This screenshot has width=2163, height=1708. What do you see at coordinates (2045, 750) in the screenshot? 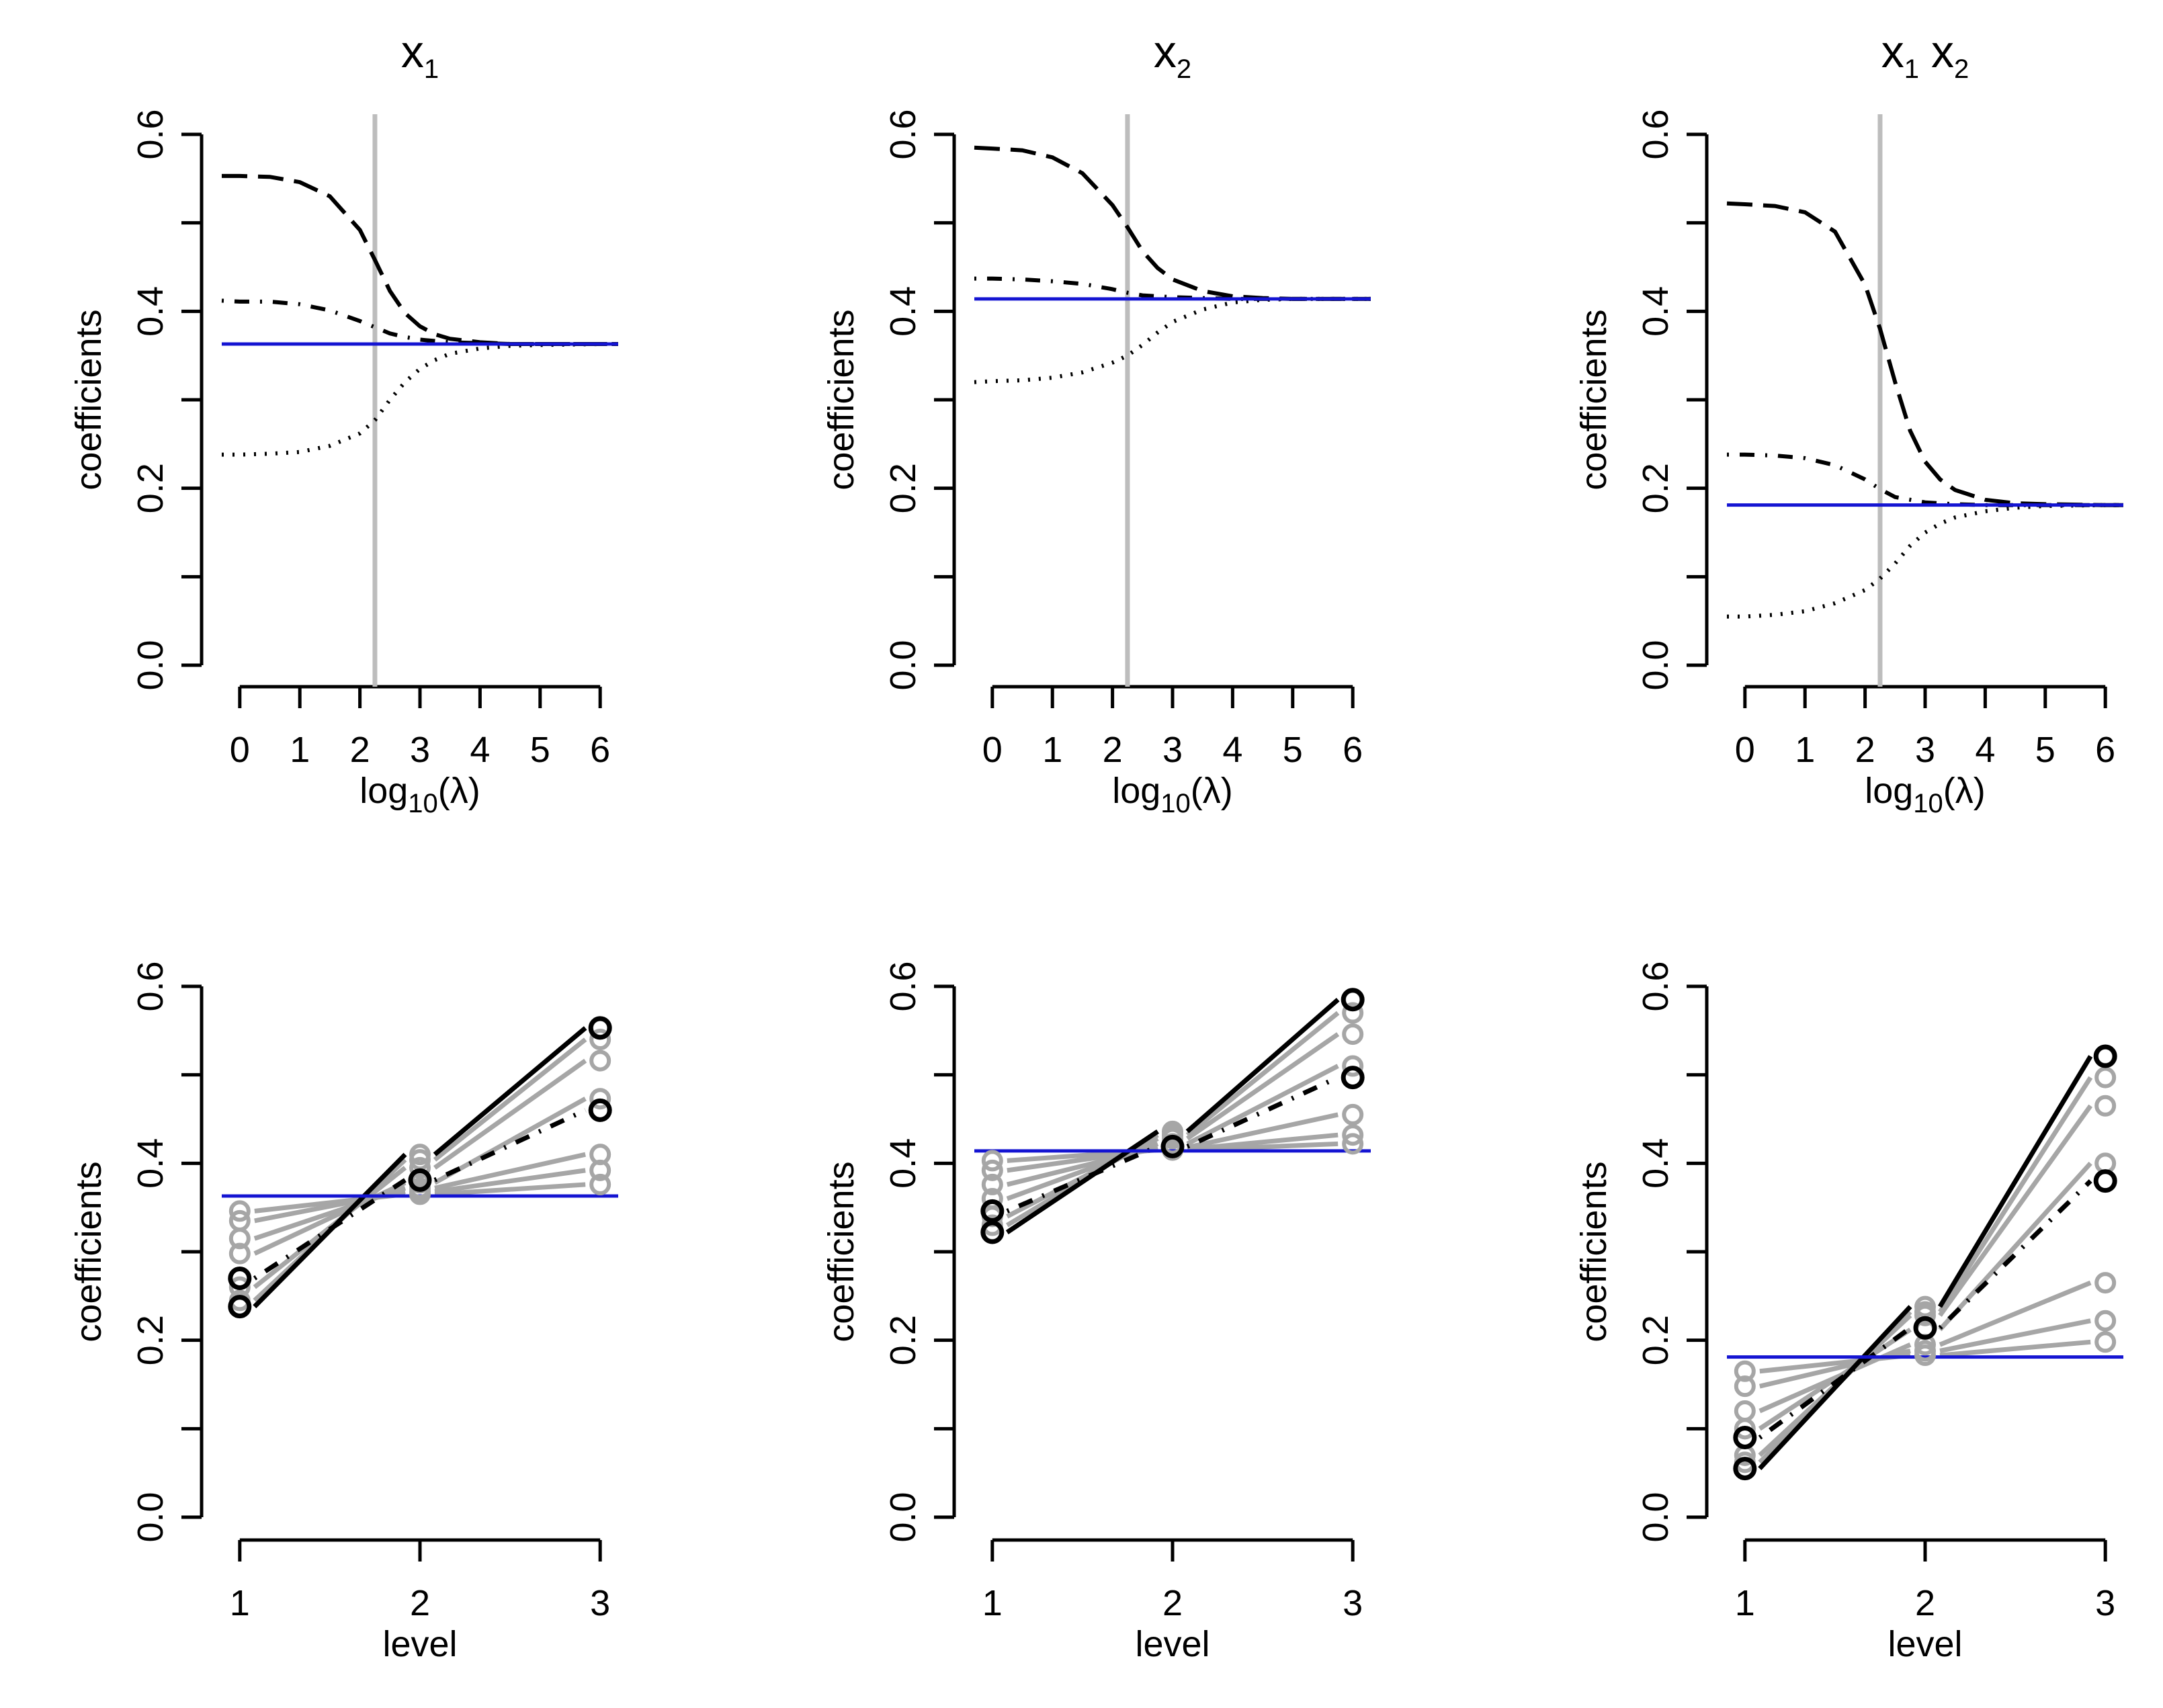
I see `x-tick-label: 5` at bounding box center [2045, 750].